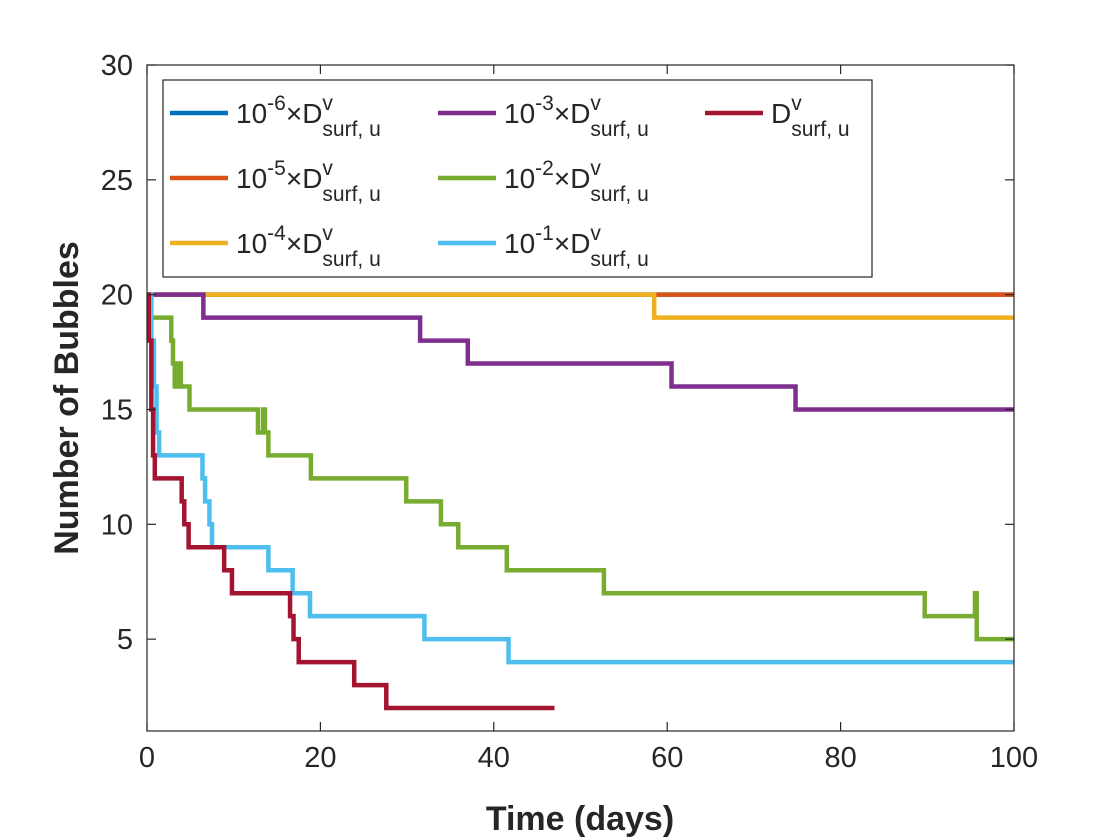  Describe the element at coordinates (576, 116) in the screenshot. I see `legend-label: 10-3×Dv surf, u` at that location.